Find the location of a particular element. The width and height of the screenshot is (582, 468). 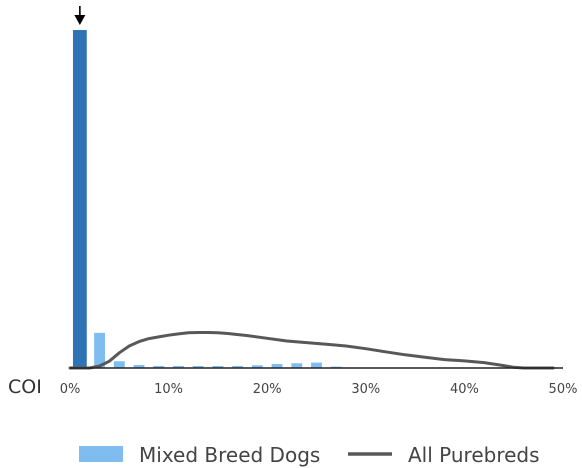

x-tick-label: 0% is located at coordinates (70, 389).